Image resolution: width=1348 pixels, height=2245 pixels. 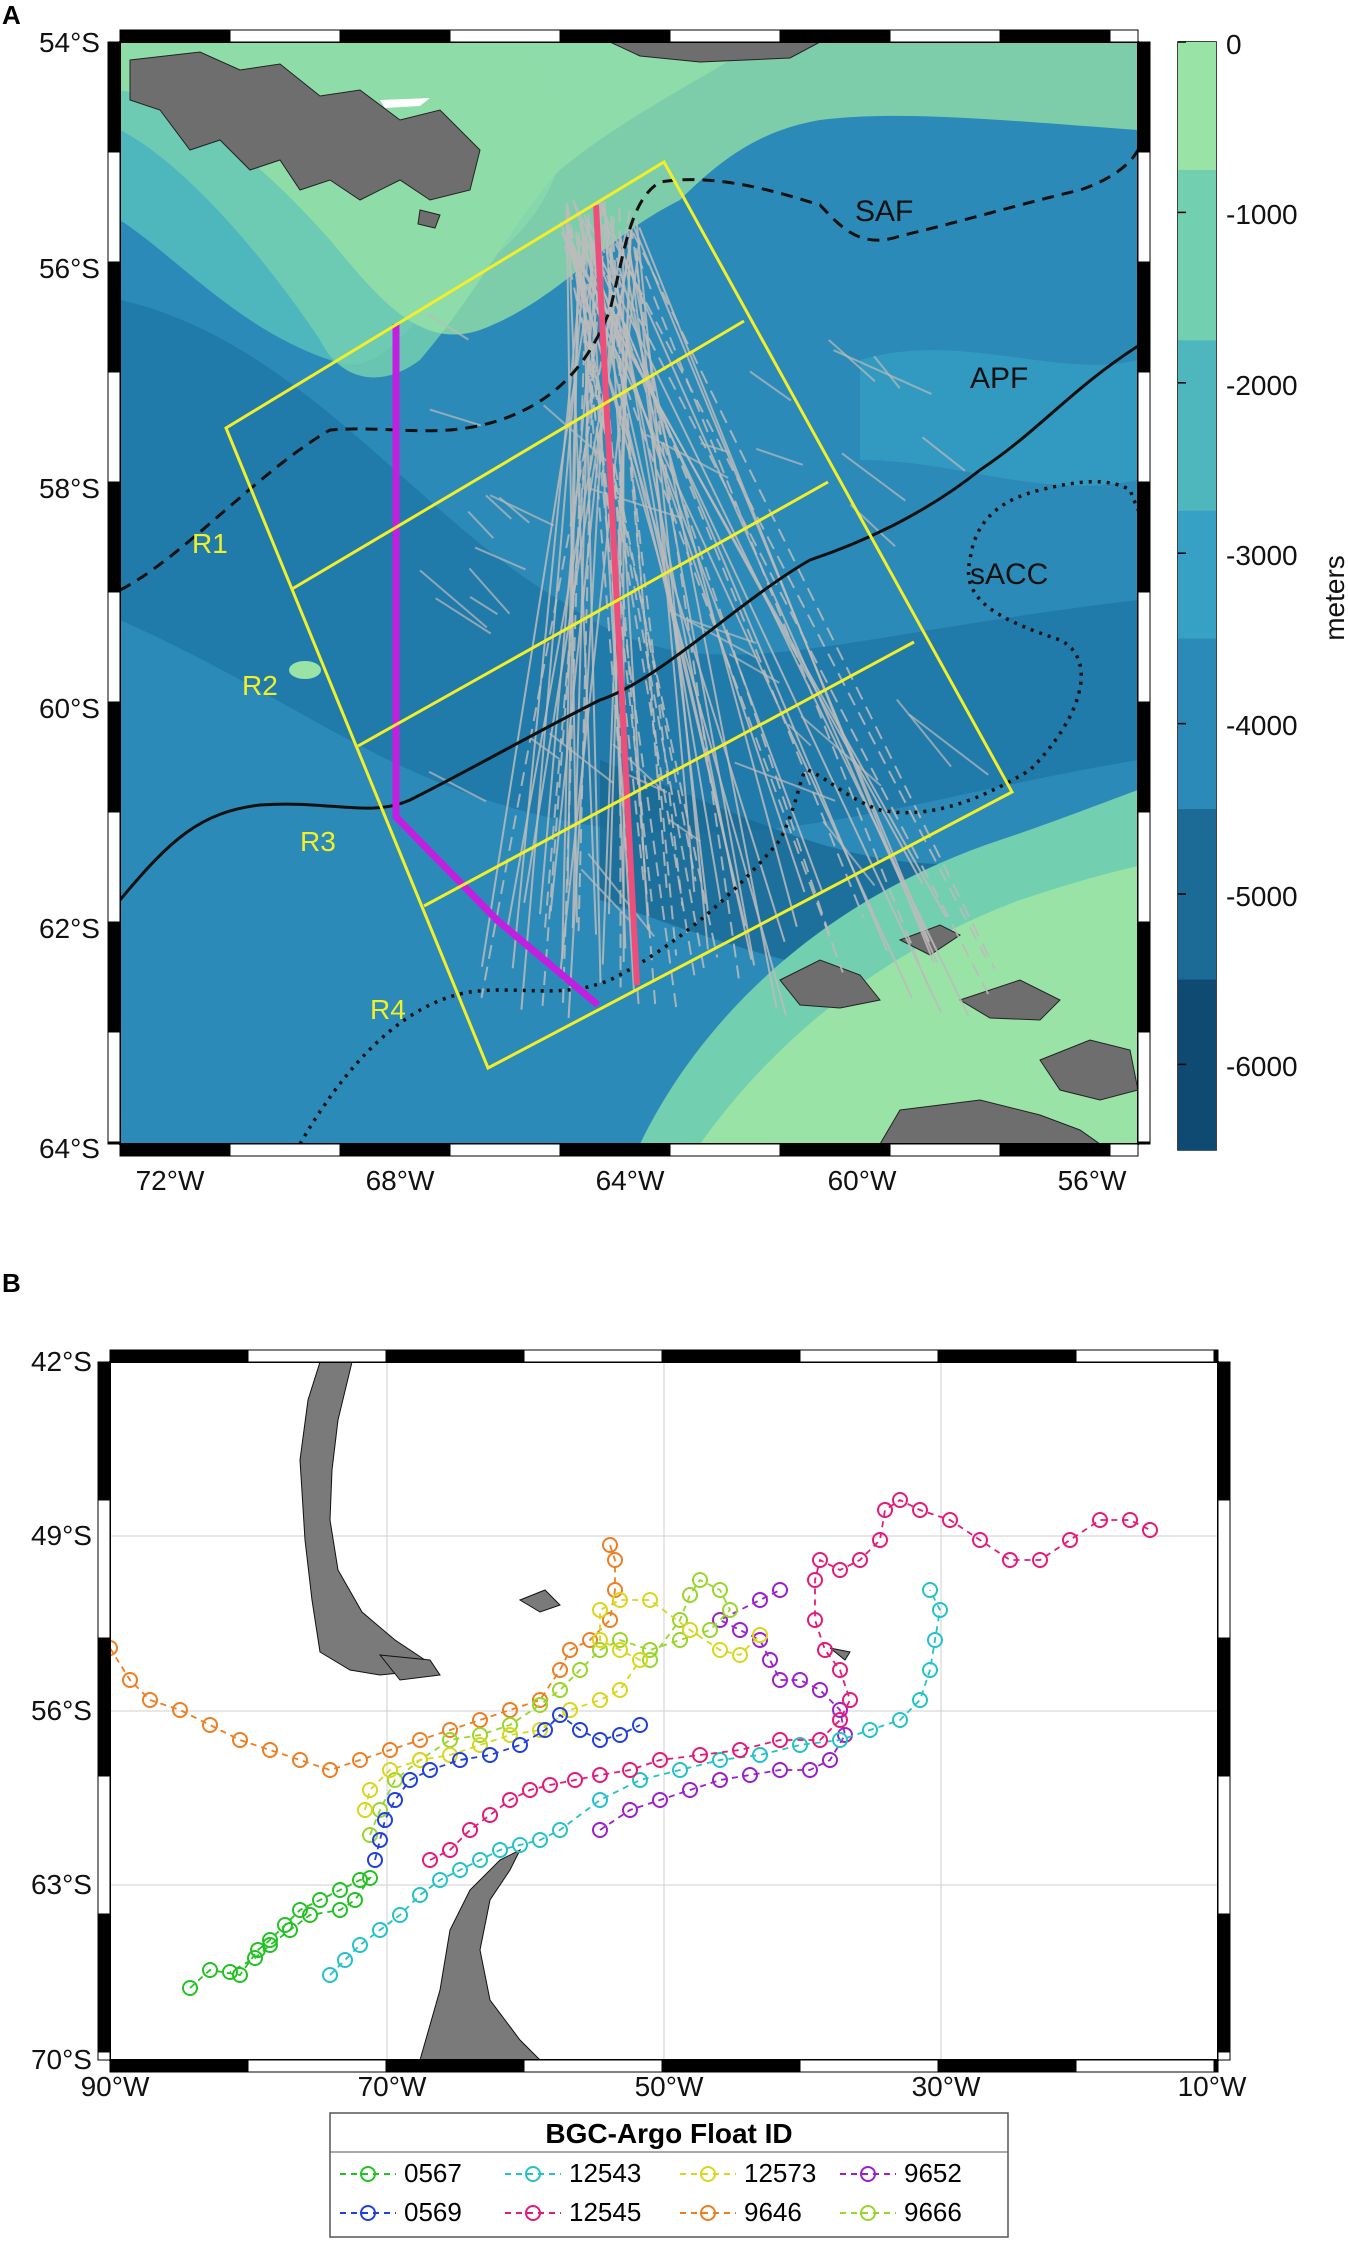 What do you see at coordinates (433, 2212) in the screenshot?
I see `legend-label: 0569` at bounding box center [433, 2212].